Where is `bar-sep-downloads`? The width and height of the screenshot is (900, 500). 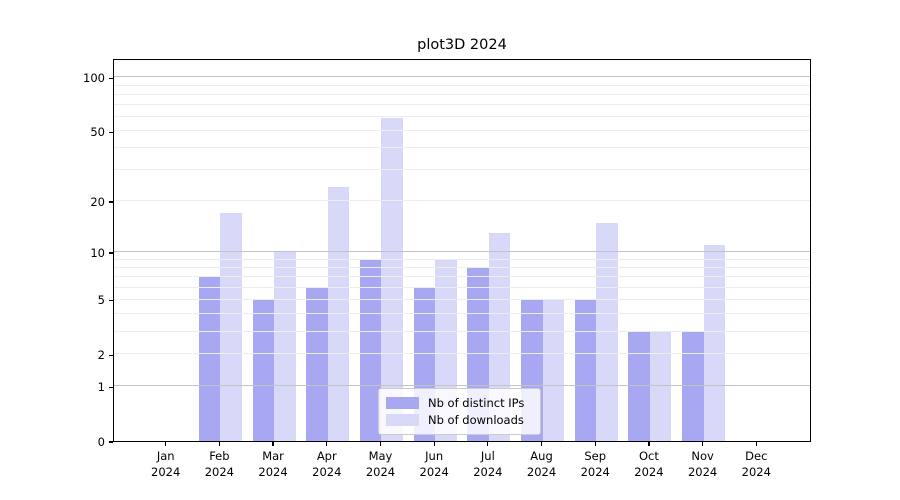 bar-sep-downloads is located at coordinates (607, 331).